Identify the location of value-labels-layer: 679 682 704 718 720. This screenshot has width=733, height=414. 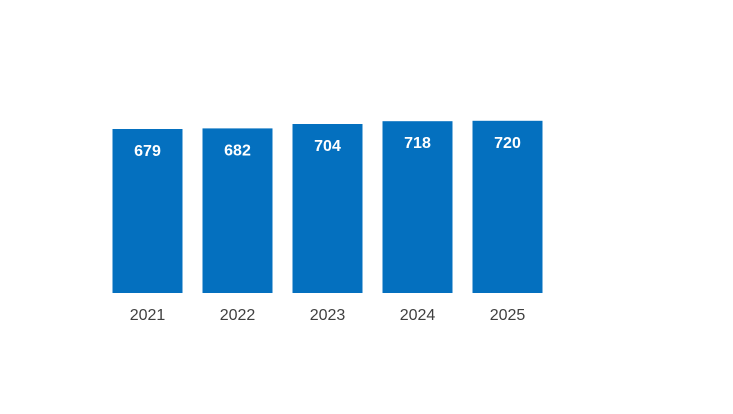
(327, 147).